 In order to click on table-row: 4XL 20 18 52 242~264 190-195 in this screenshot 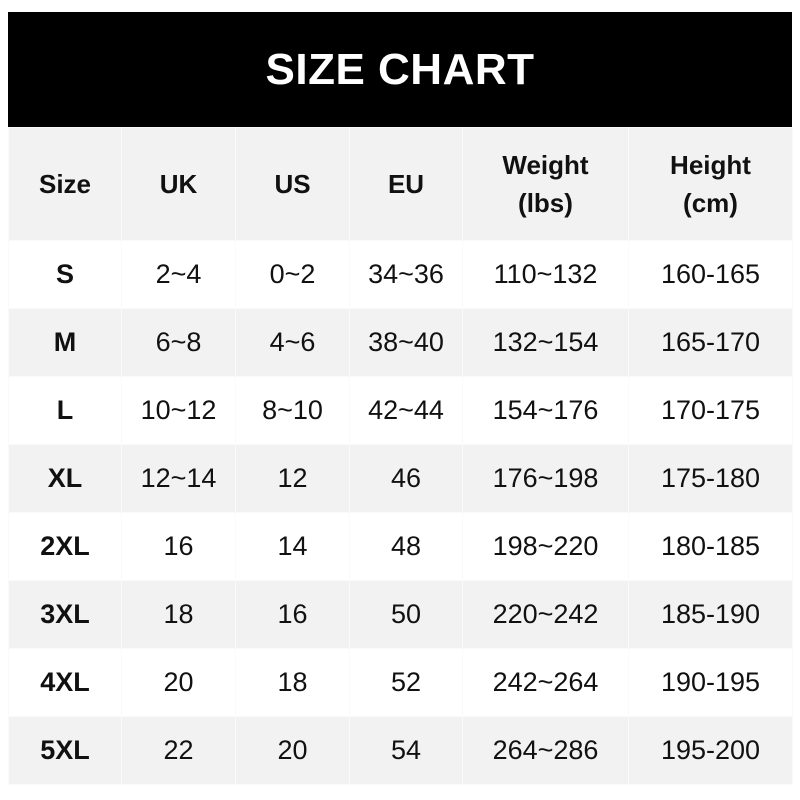, I will do `click(400, 682)`.